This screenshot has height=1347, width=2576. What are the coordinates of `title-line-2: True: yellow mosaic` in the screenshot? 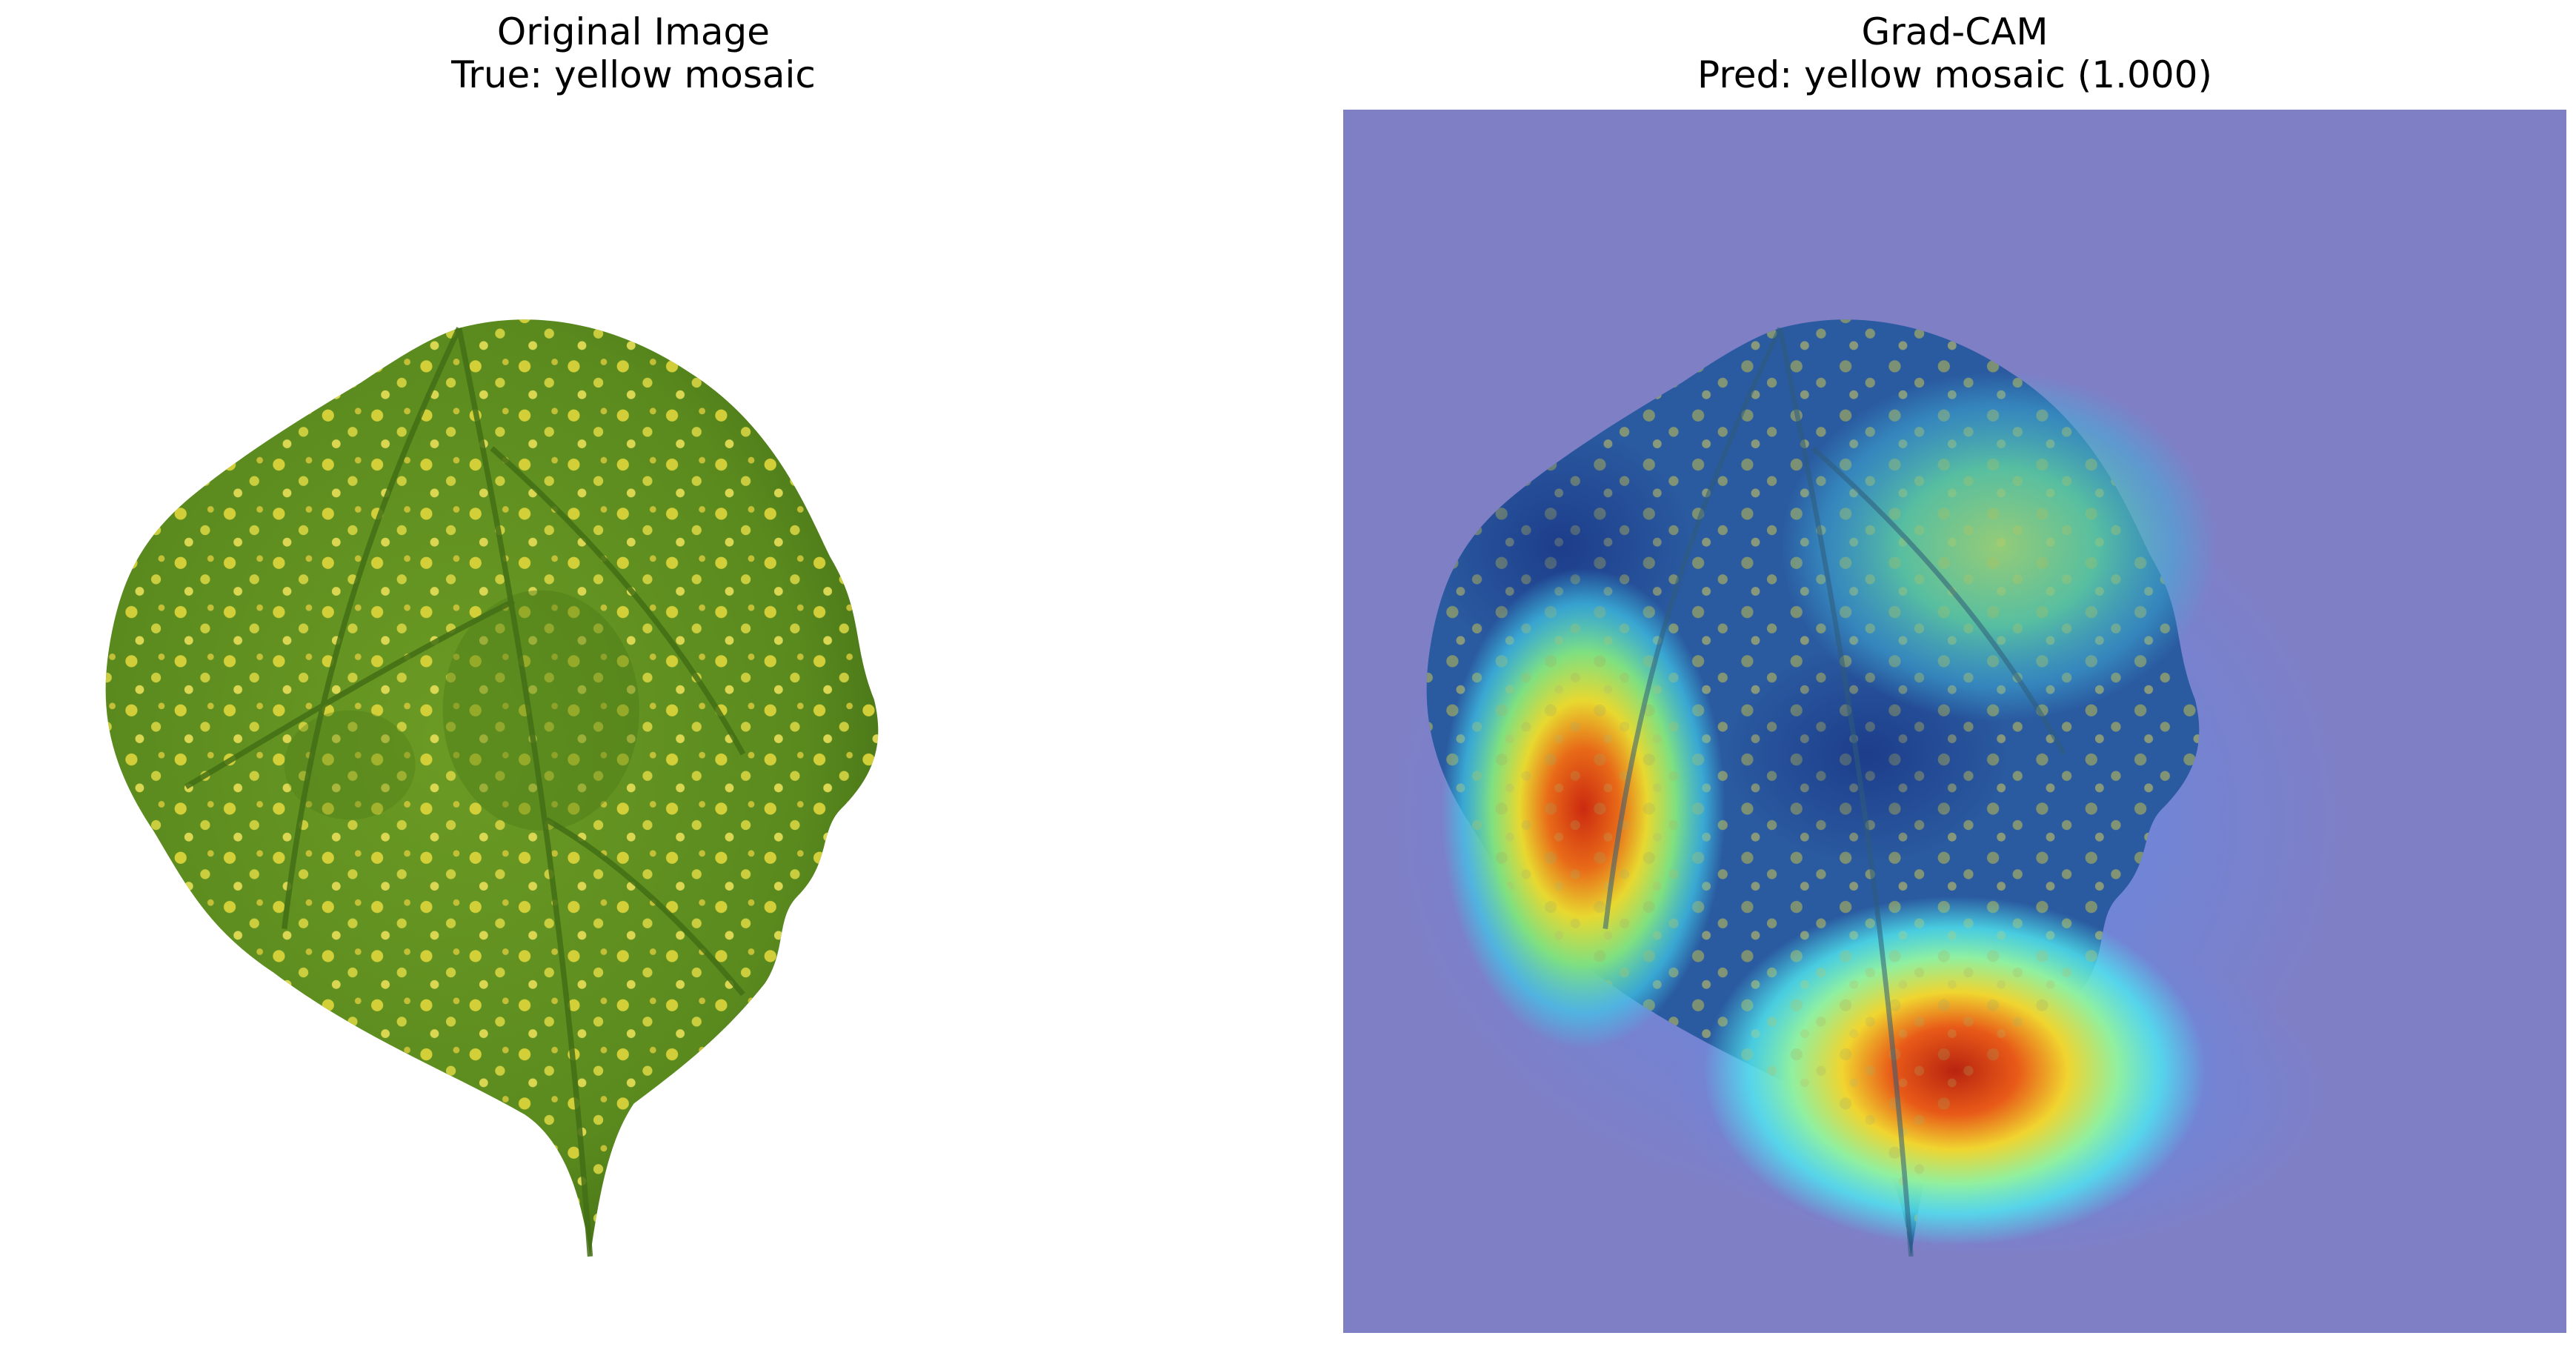 It's located at (633, 74).